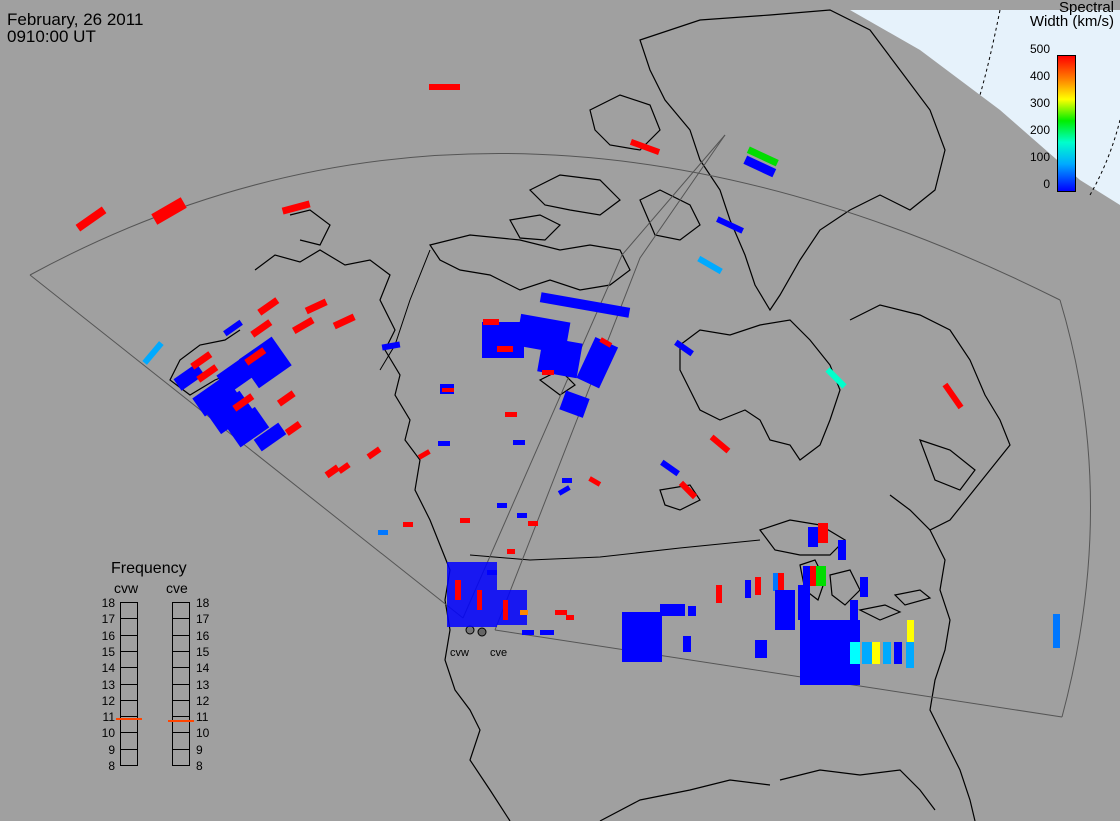 The width and height of the screenshot is (1120, 821). Describe the element at coordinates (570, 405) in the screenshot. I see `borders` at that location.